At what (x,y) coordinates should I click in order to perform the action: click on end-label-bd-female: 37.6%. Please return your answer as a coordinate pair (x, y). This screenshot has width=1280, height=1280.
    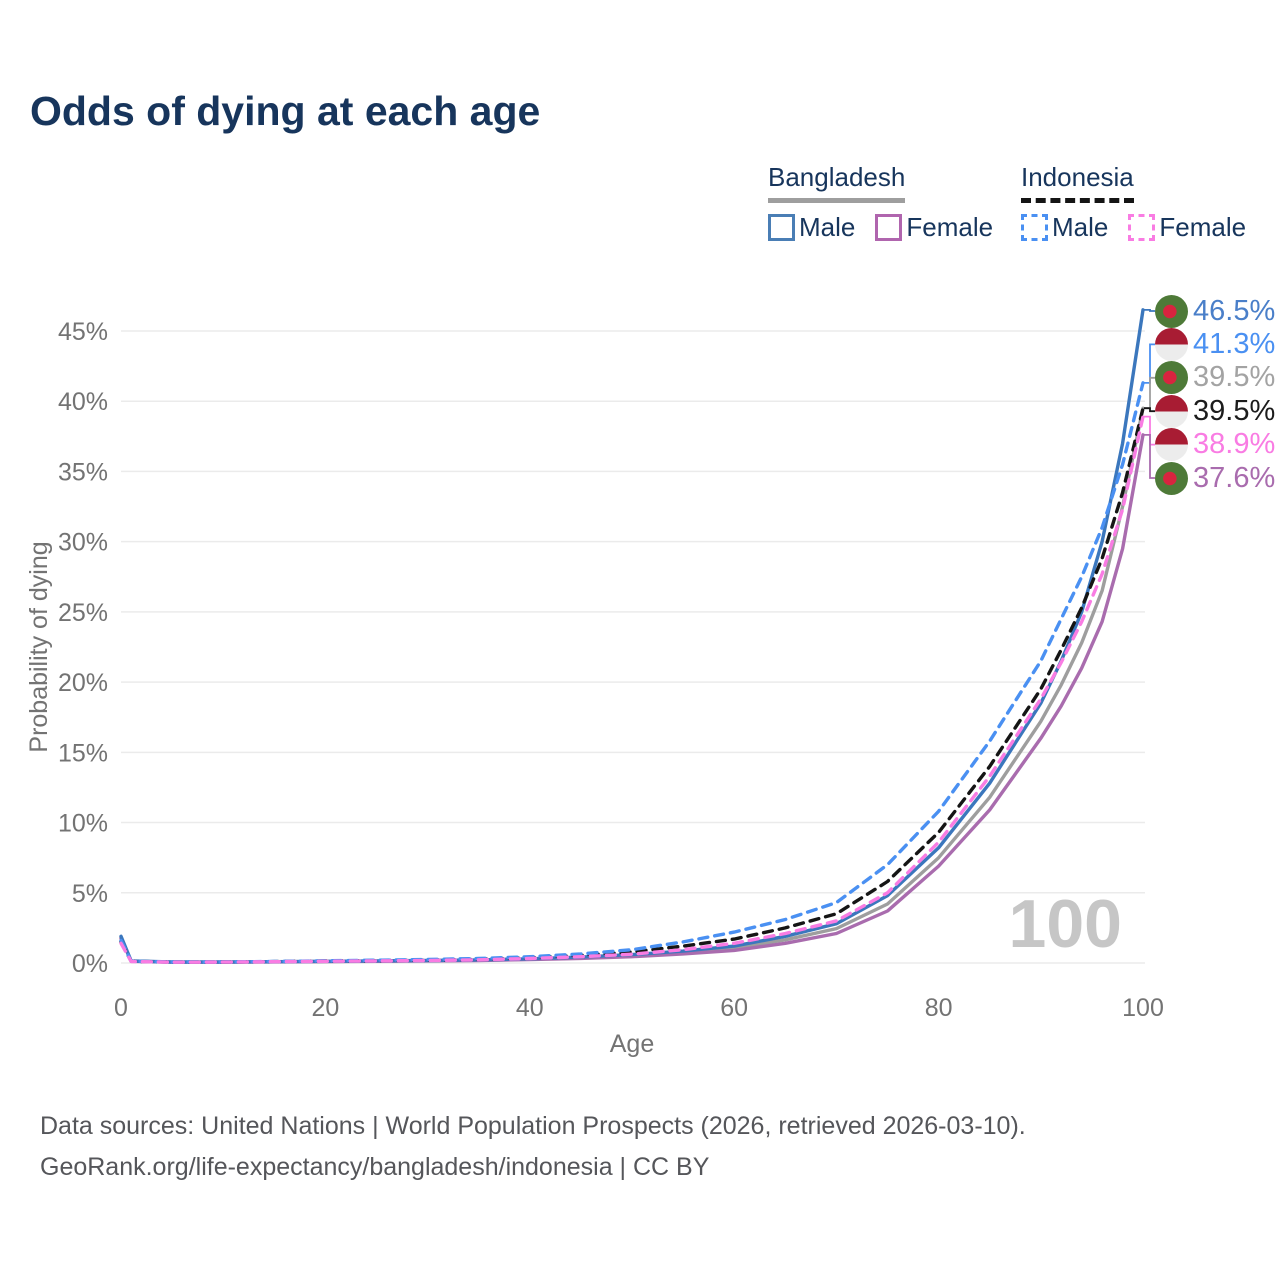
    Looking at the image, I should click on (1215, 478).